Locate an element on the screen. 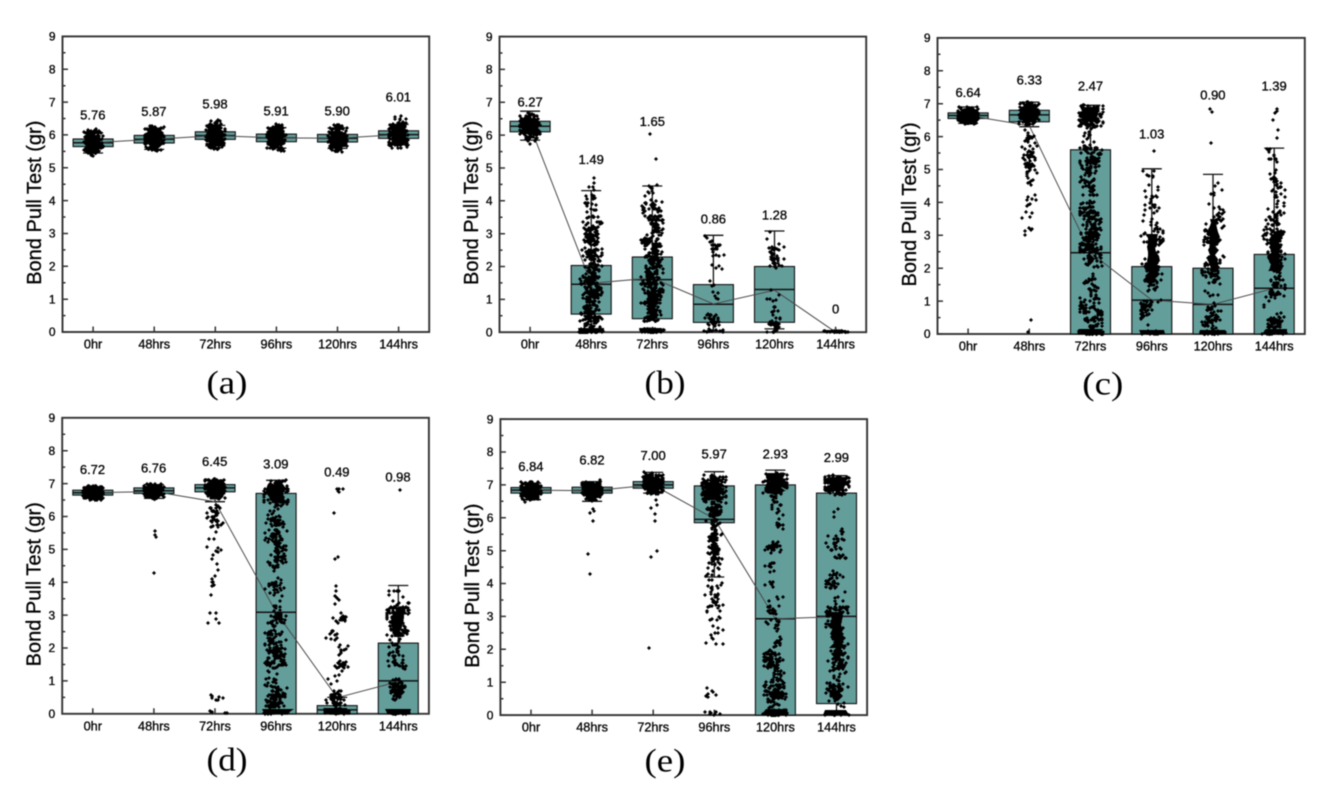 Image resolution: width=1332 pixels, height=805 pixels. svg-text: (c) is located at coordinates (1102, 385).